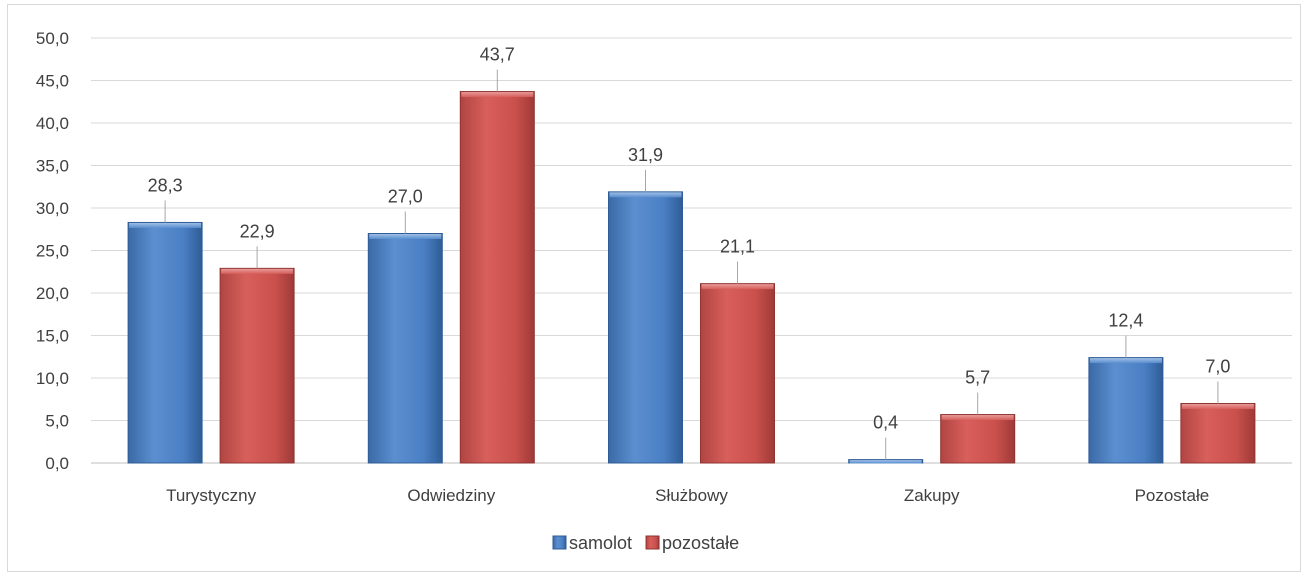  Describe the element at coordinates (451, 495) in the screenshot. I see `x-category-label: Odwiedziny` at that location.